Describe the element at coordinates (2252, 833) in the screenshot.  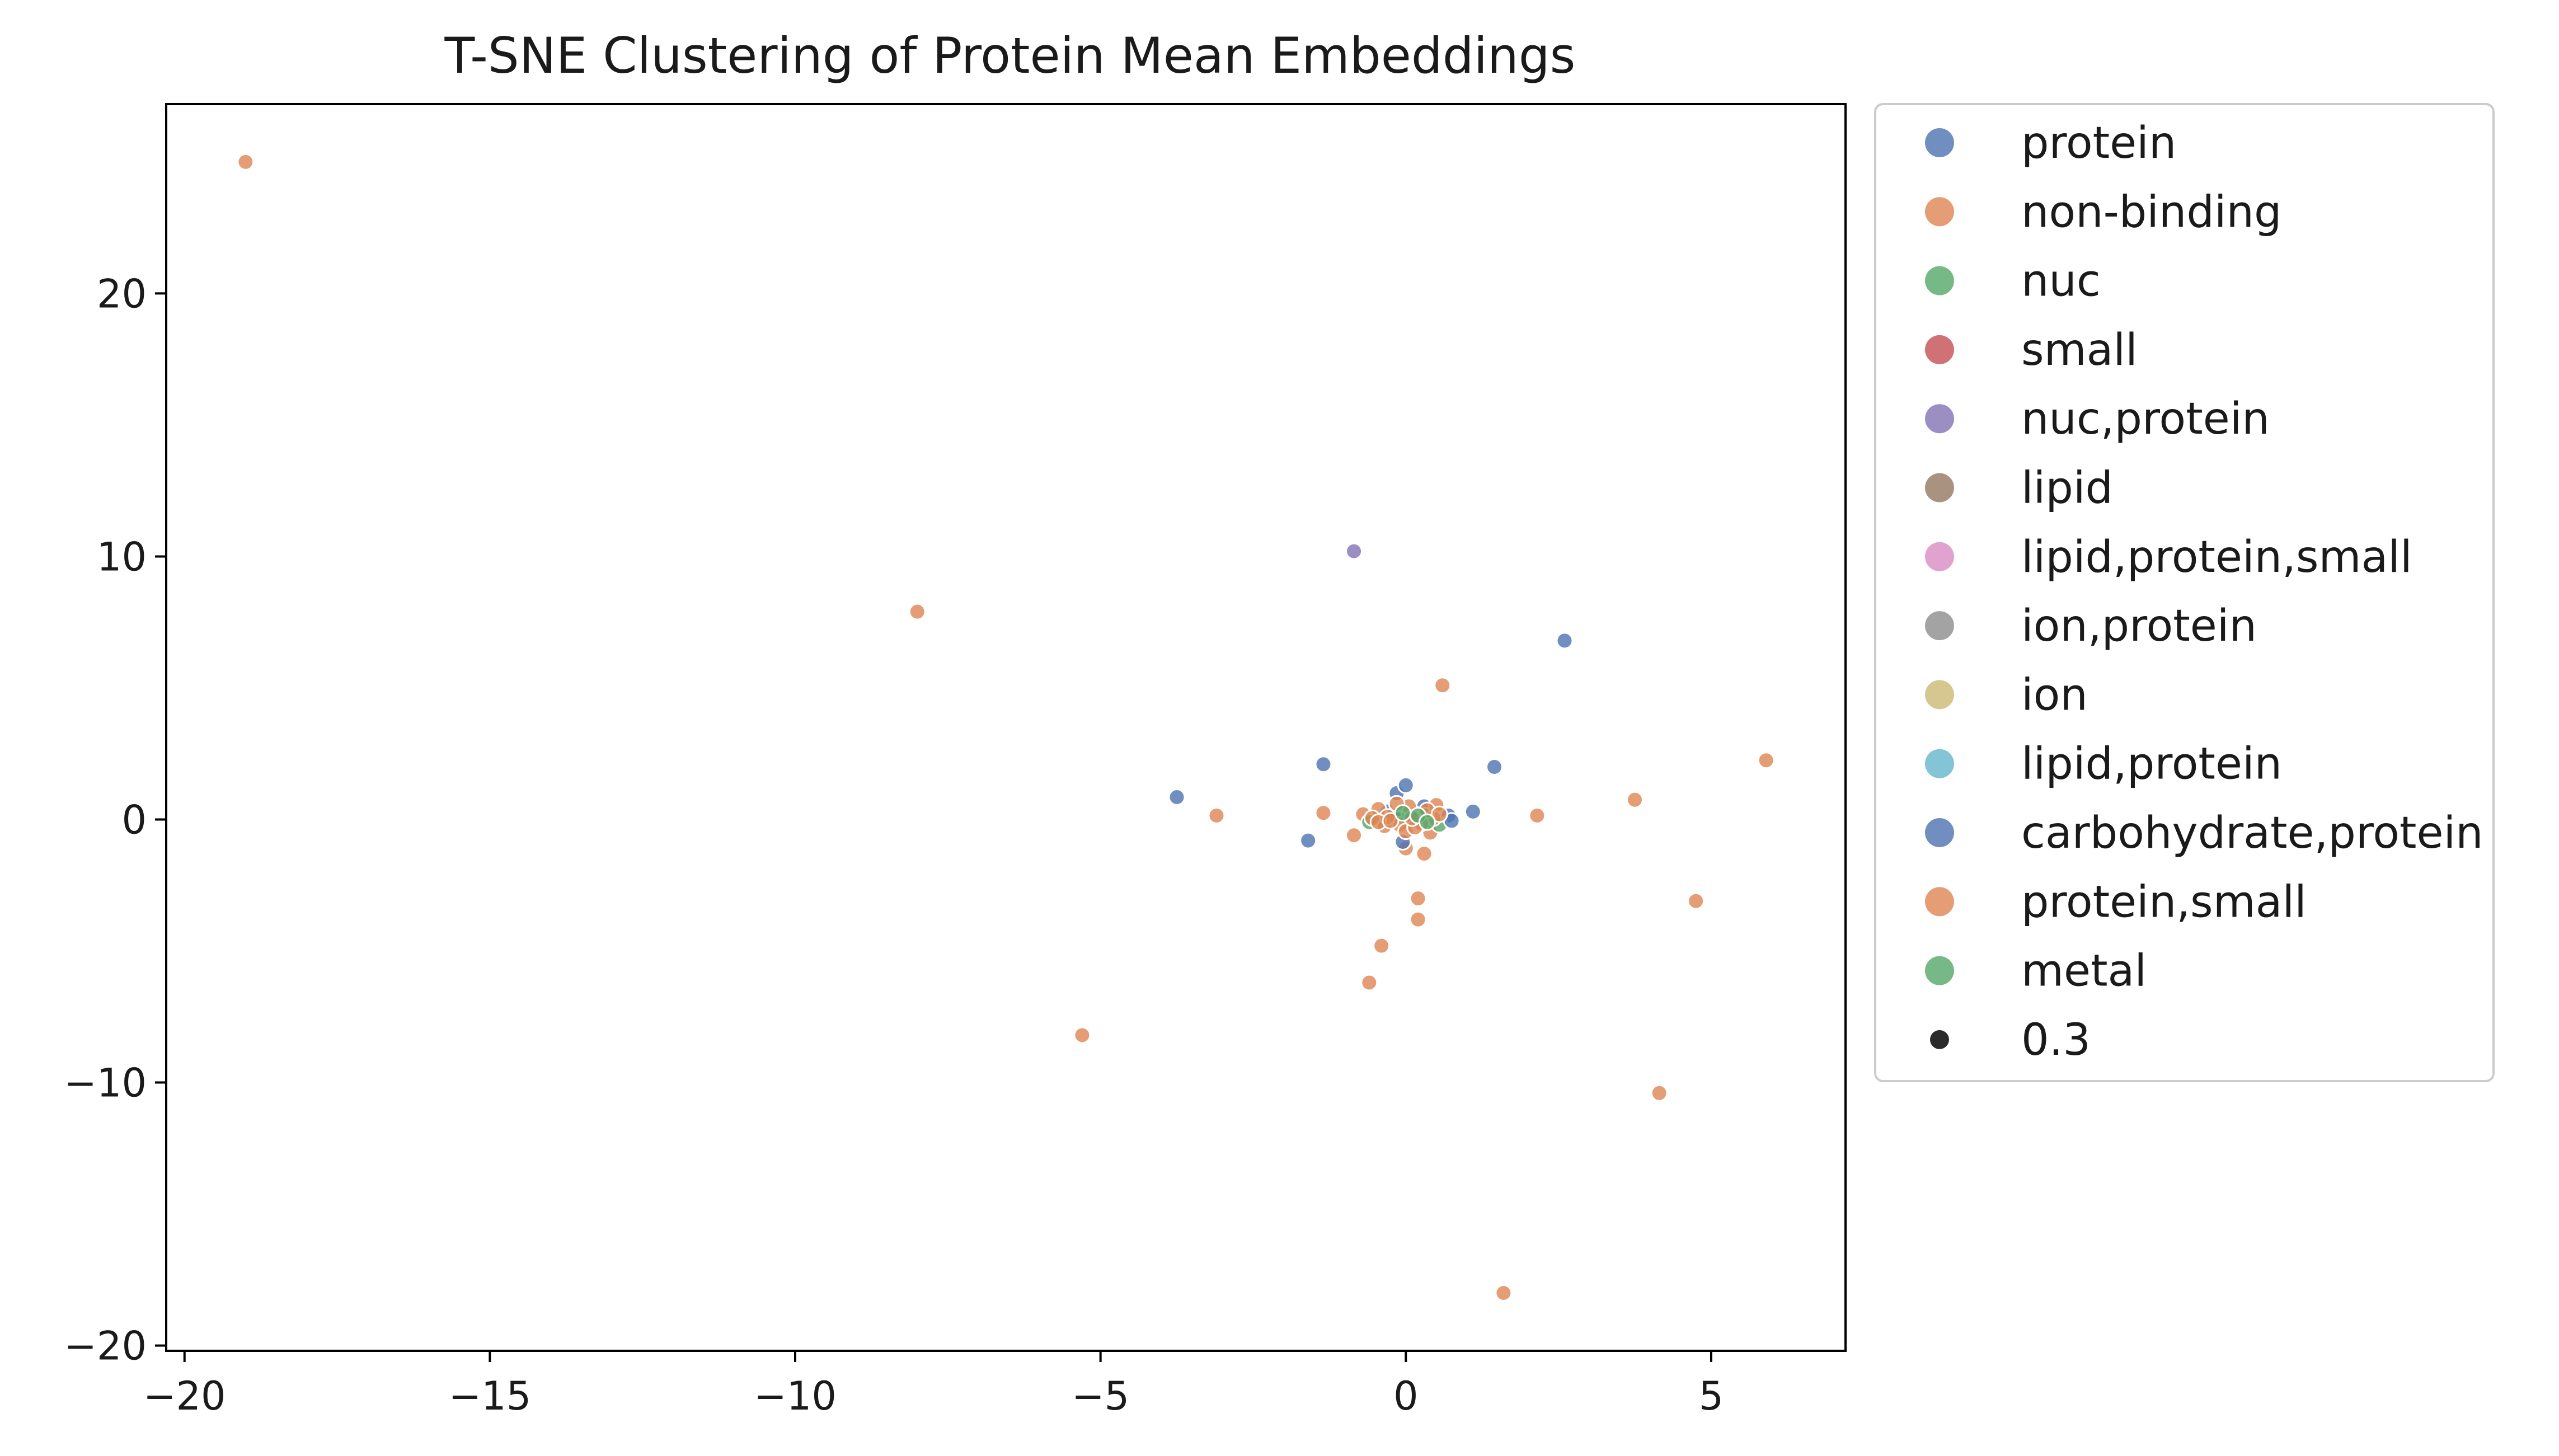
I see `legend-label: carbohydrate,protein` at that location.